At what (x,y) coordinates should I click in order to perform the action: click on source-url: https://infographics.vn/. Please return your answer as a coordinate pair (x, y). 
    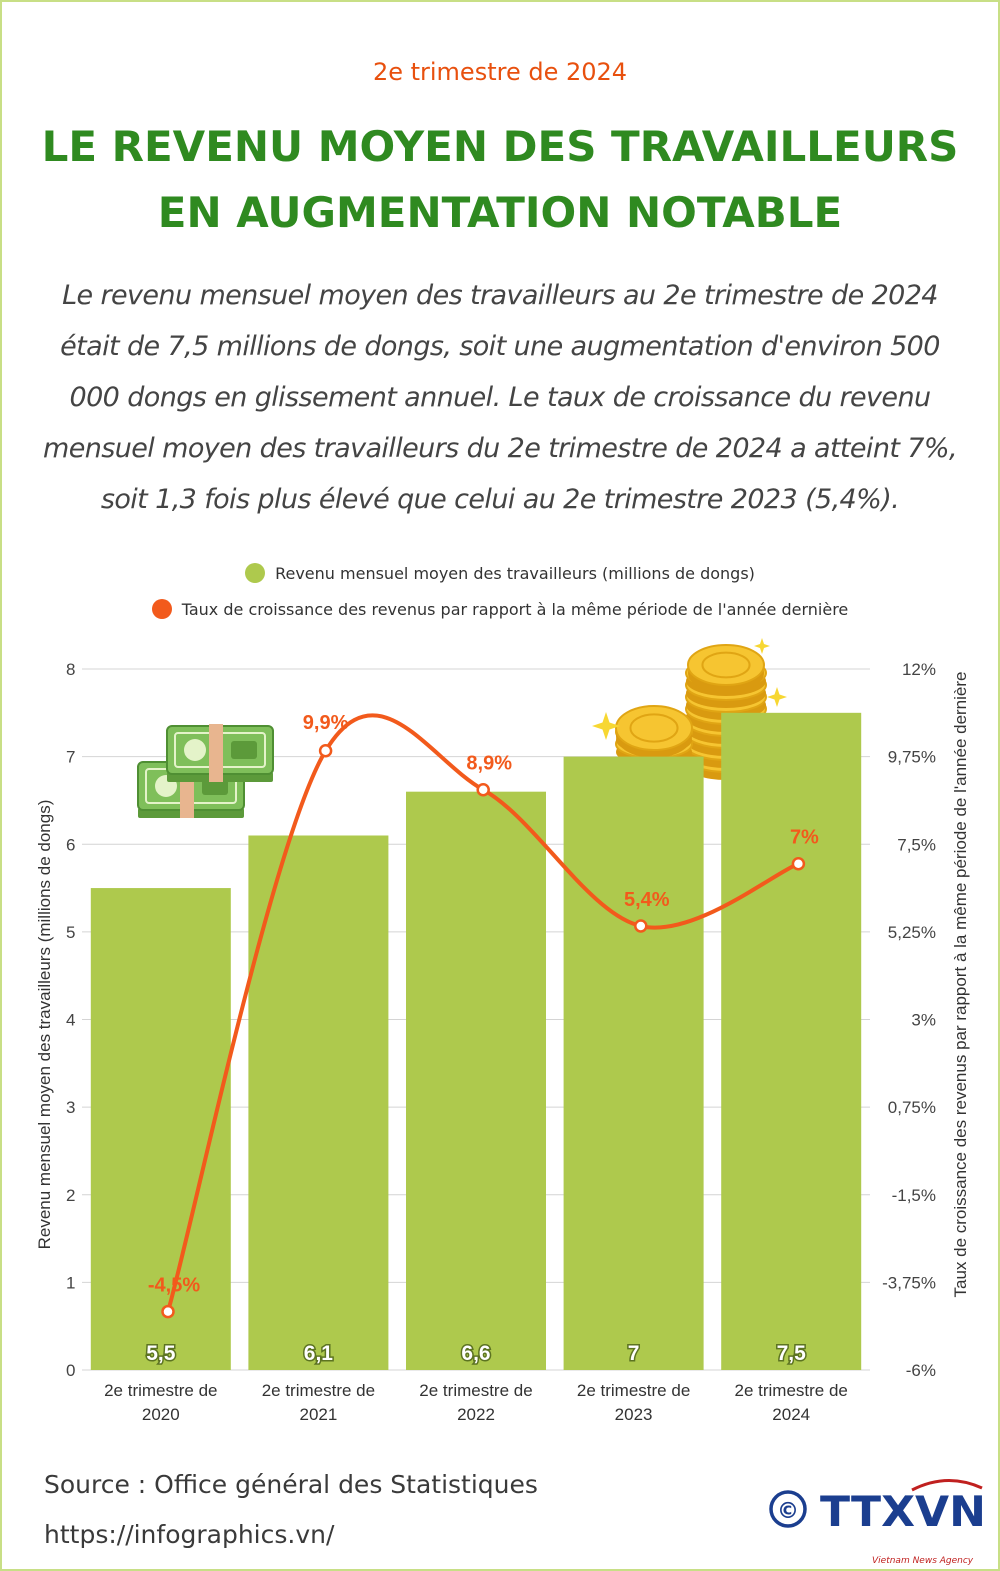
    Looking at the image, I should click on (189, 1534).